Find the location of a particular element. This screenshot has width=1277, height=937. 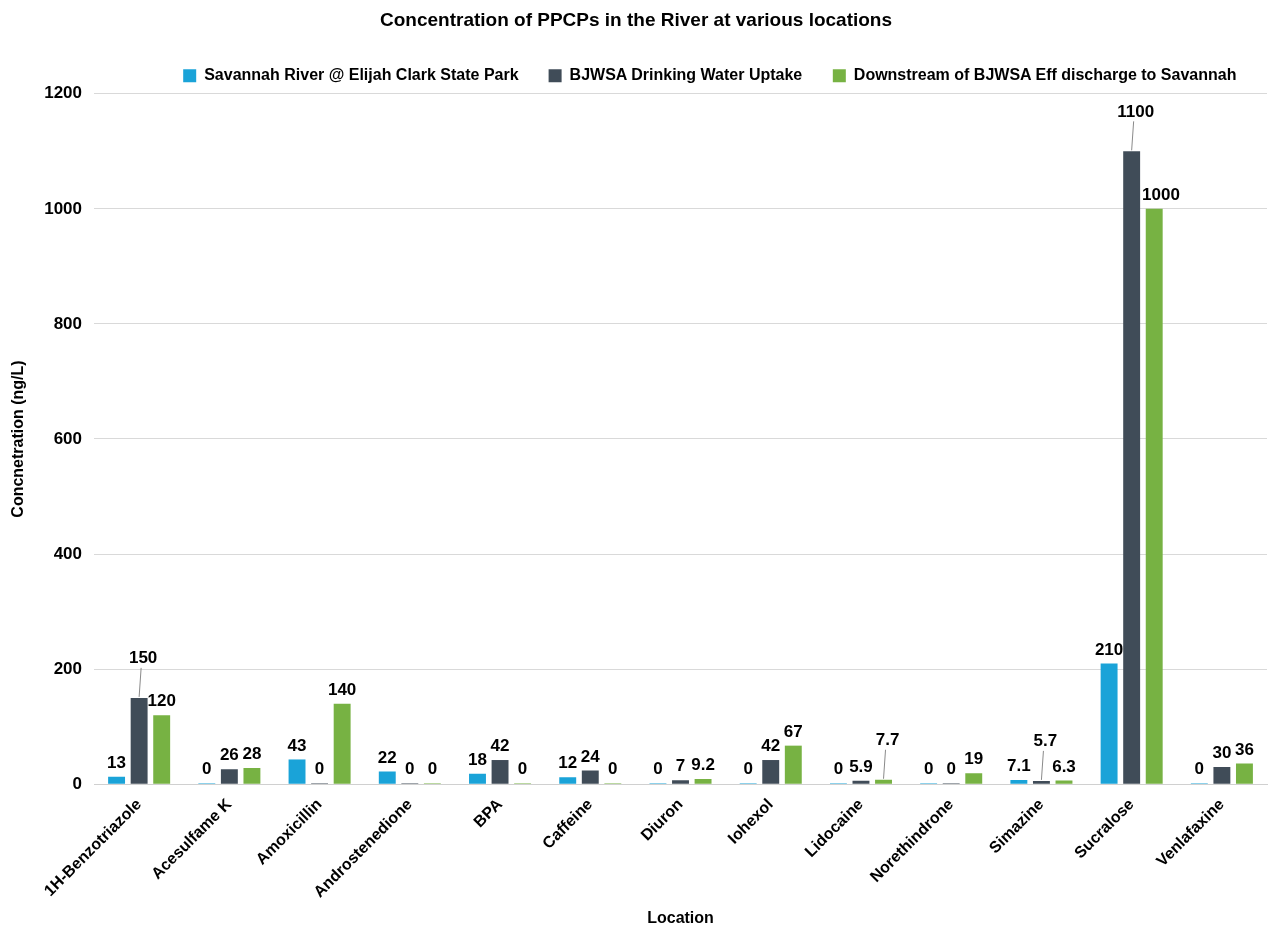

data-label: 22 is located at coordinates (387, 757).